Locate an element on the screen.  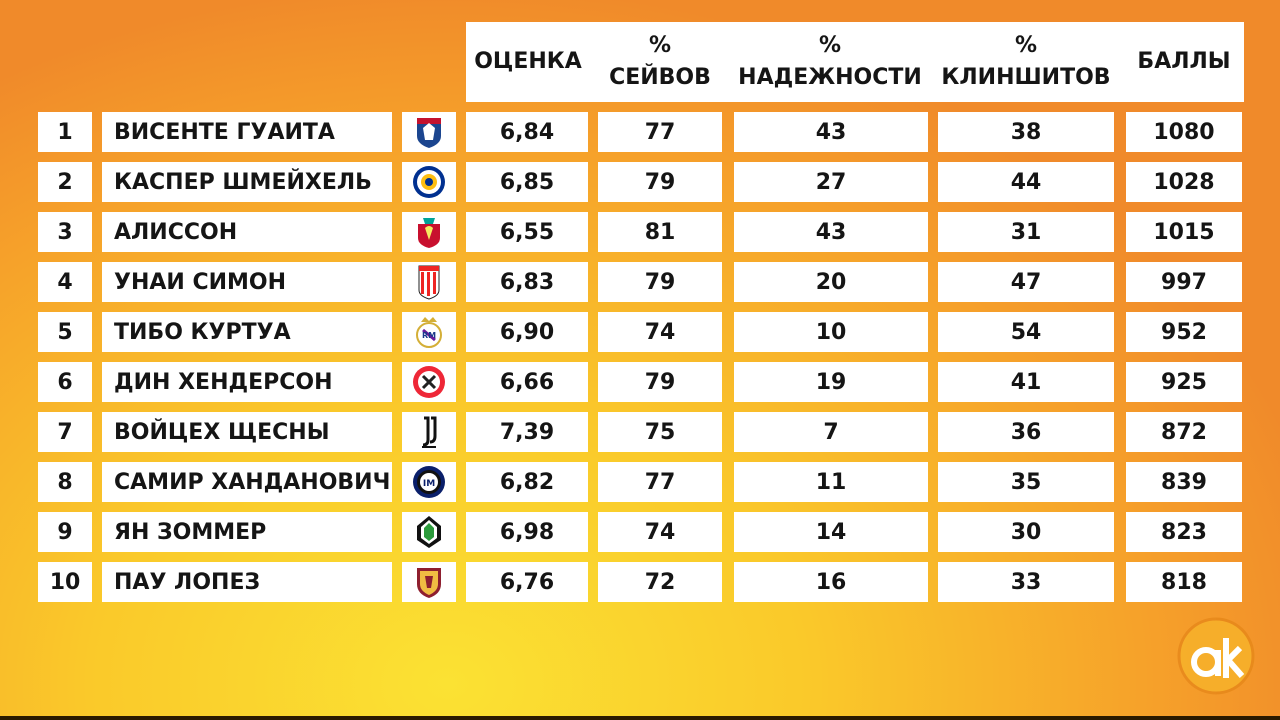
points-cell: 839 is located at coordinates (1184, 482).